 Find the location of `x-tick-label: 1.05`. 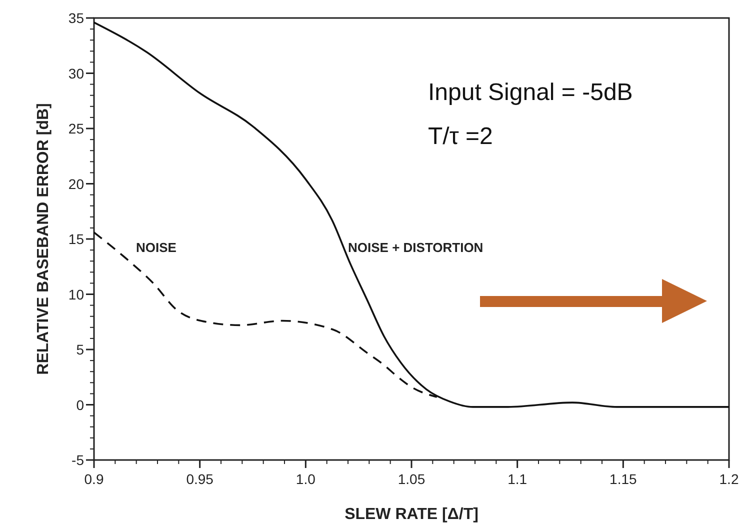

x-tick-label: 1.05 is located at coordinates (412, 479).